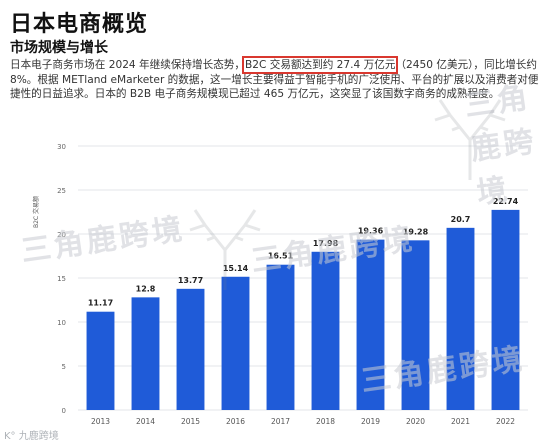 This screenshot has width=554, height=445. Describe the element at coordinates (320, 65) in the screenshot. I see `highlighted-figure: B2C 交易额达到约 27.4 万亿元` at that location.